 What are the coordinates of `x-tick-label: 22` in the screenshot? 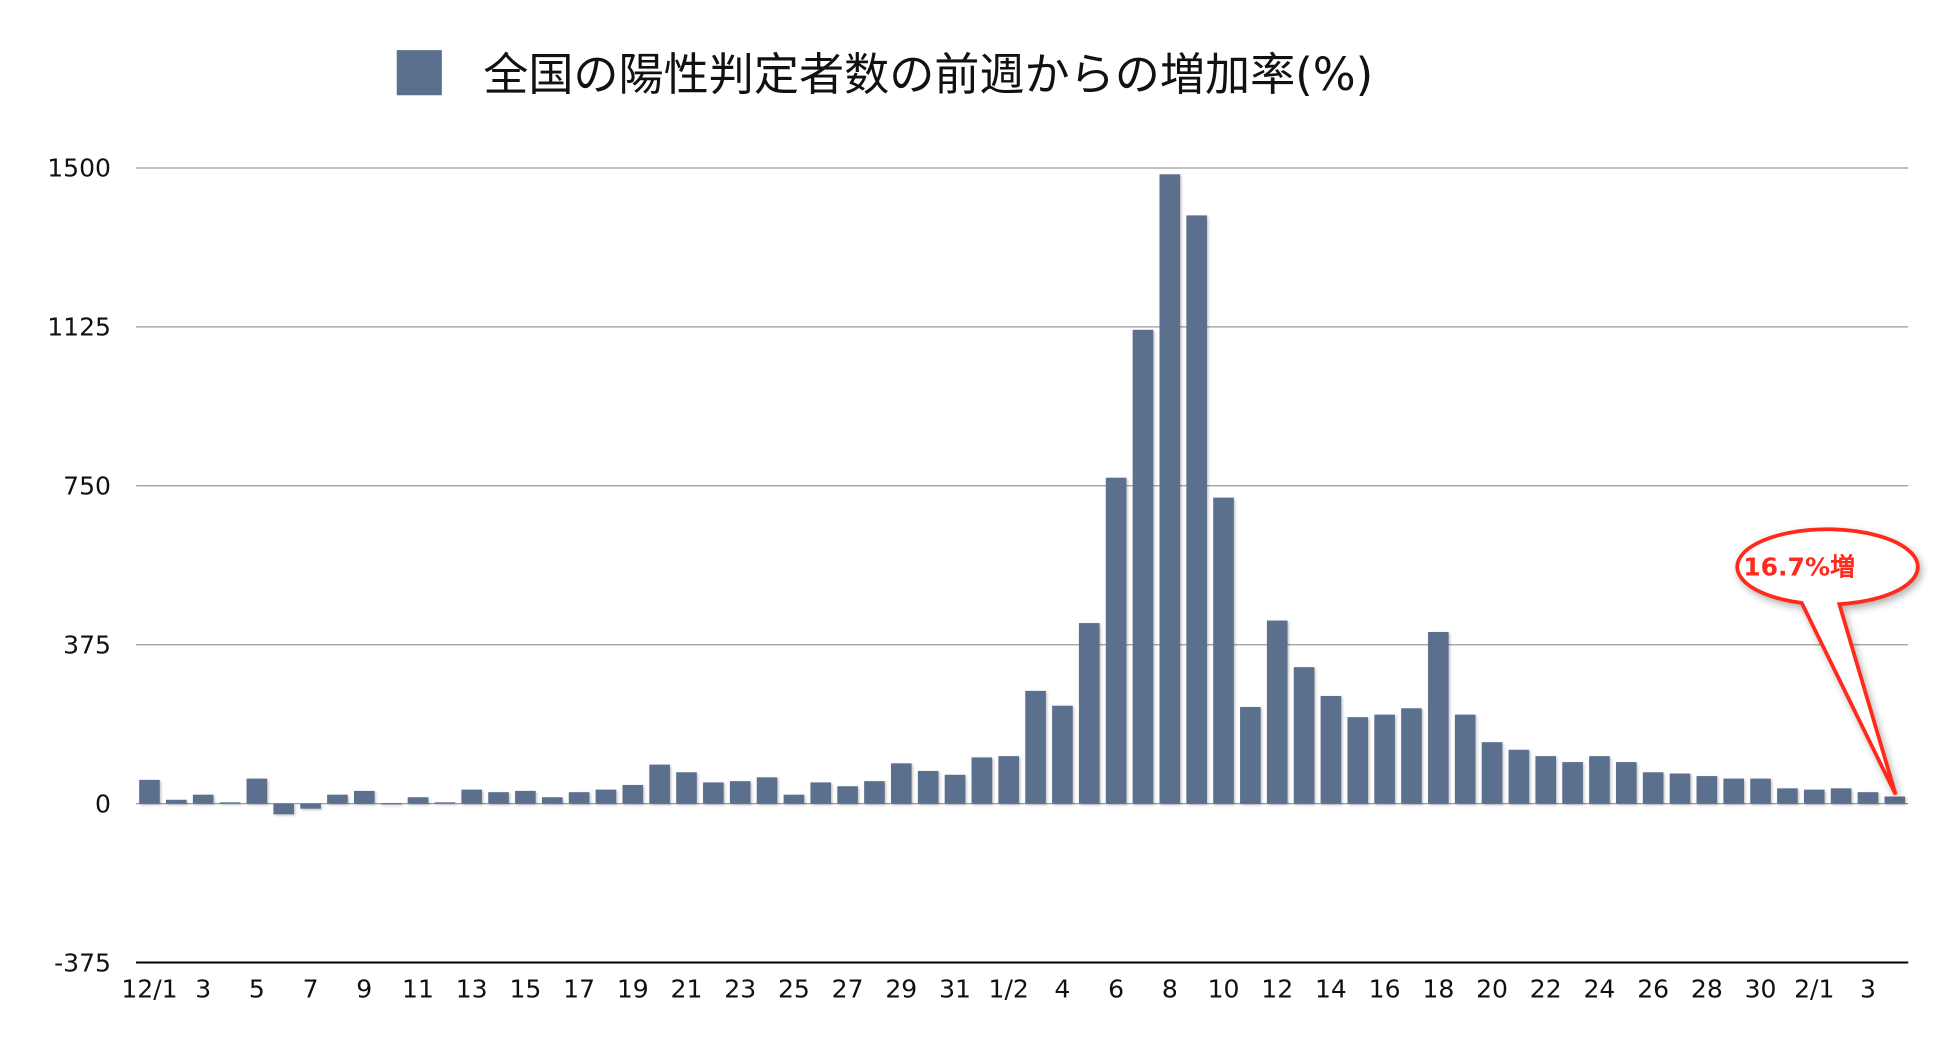 It's located at (1546, 989).